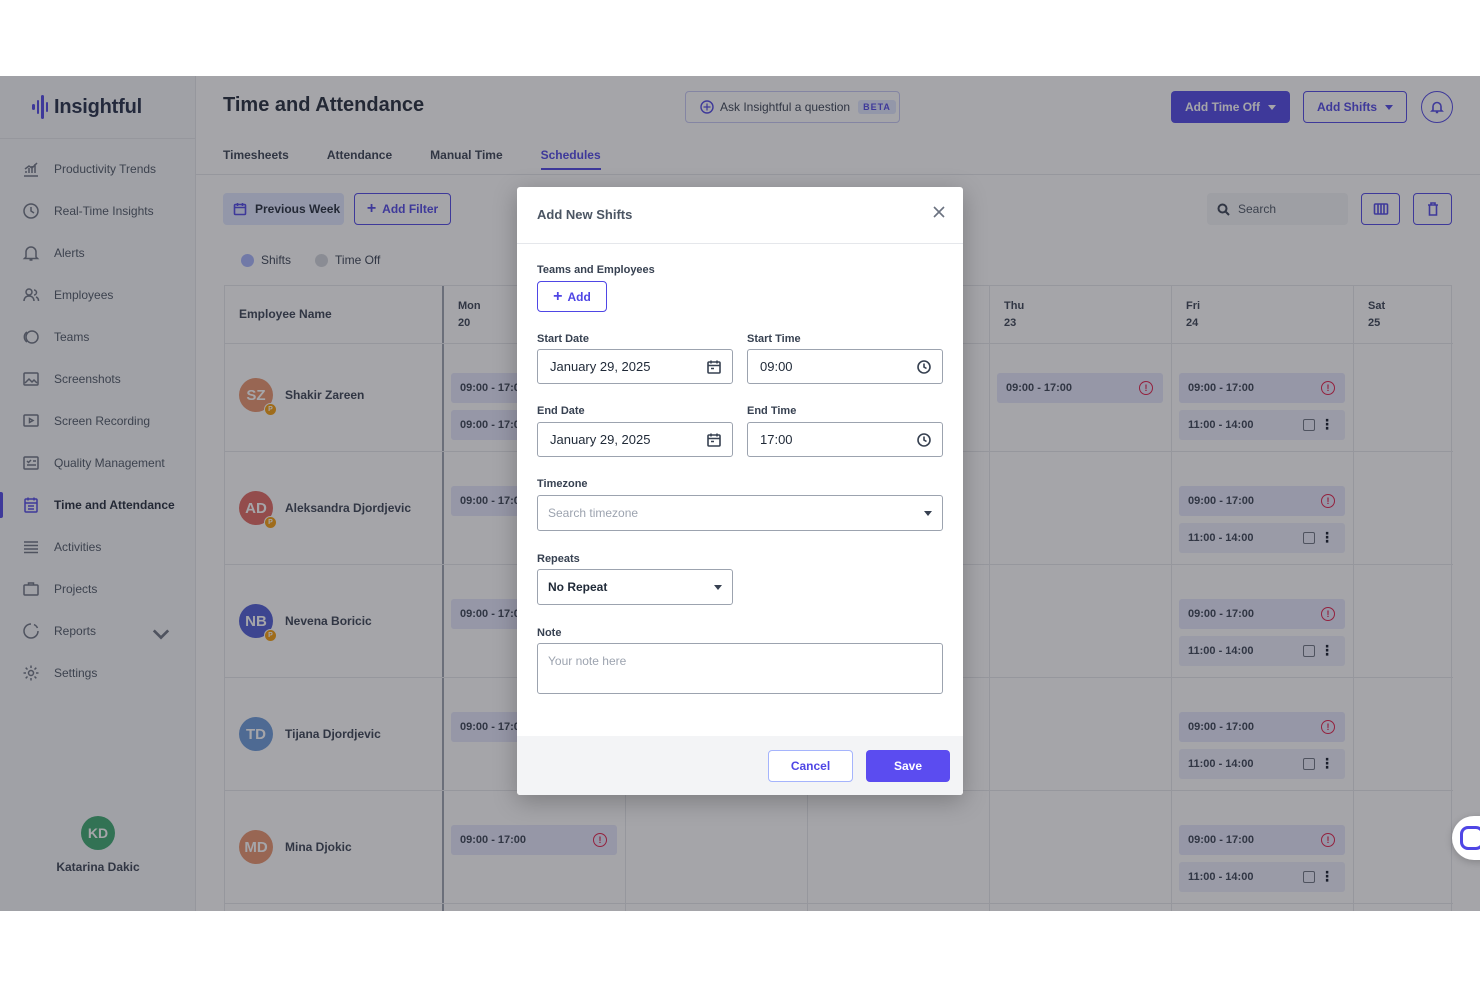  I want to click on previous-week-button: Previous Week, so click(283, 209).